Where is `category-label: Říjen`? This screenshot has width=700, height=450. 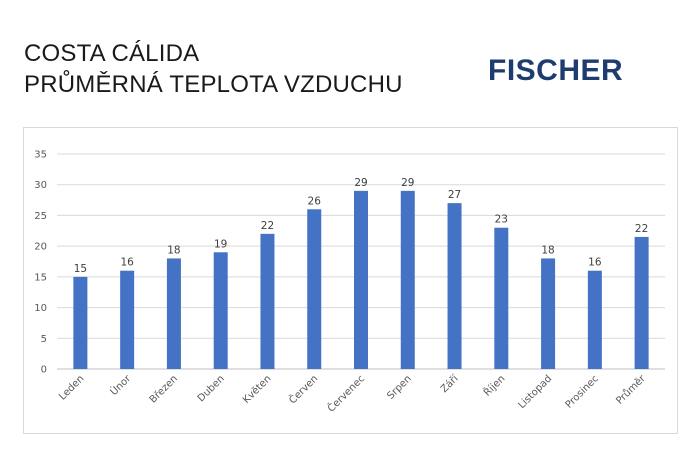
category-label: Říjen is located at coordinates (494, 385).